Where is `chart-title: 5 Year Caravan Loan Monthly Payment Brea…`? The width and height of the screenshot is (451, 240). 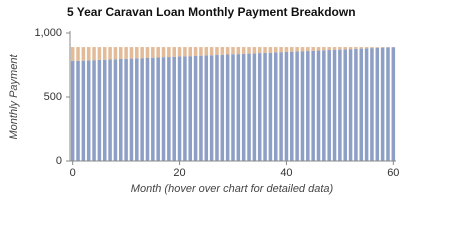 chart-title: 5 Year Caravan Loan Monthly Payment Brea… is located at coordinates (211, 12).